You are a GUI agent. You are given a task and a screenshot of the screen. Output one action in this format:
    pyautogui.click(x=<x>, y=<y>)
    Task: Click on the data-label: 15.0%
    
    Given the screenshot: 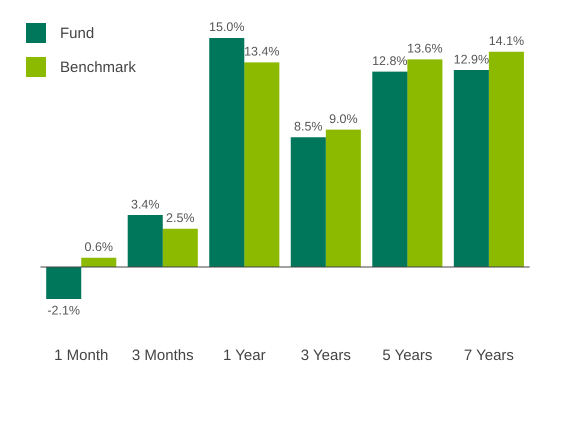 What is the action you would take?
    pyautogui.click(x=226, y=27)
    